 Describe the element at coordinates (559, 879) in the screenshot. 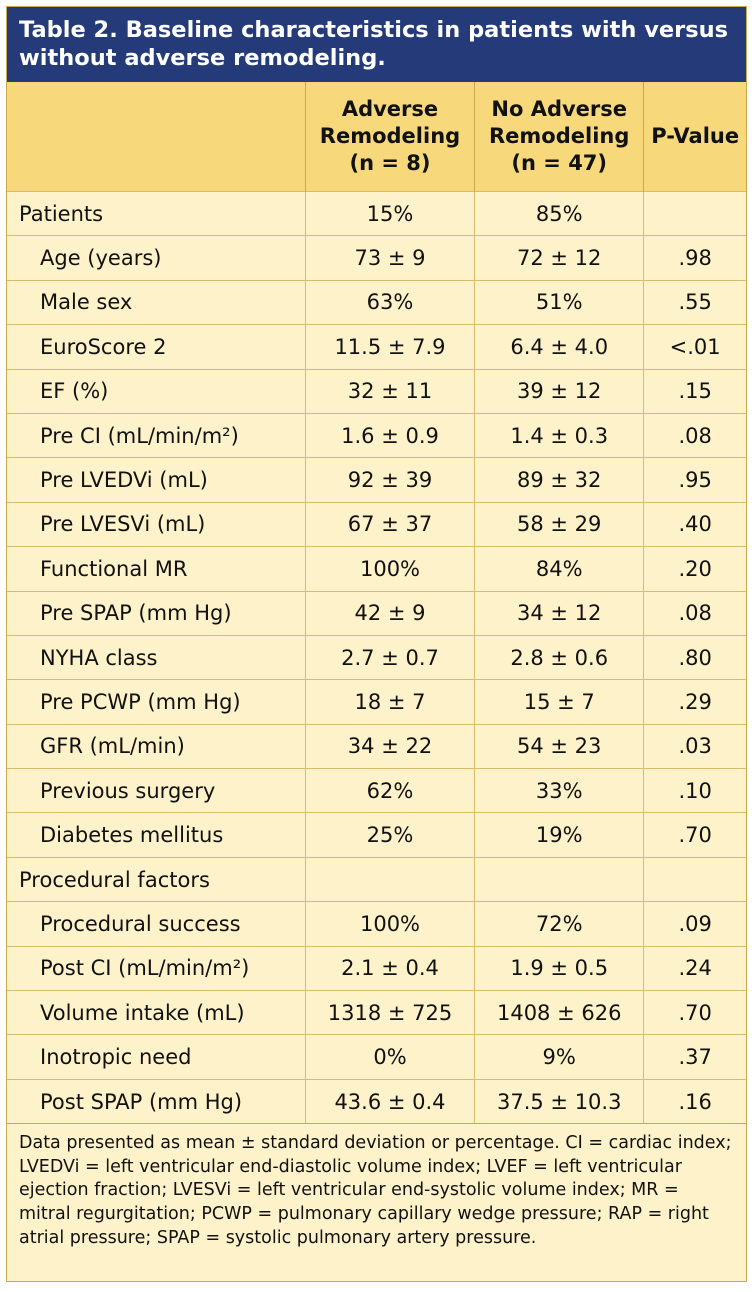

I see `no-adverse-value` at that location.